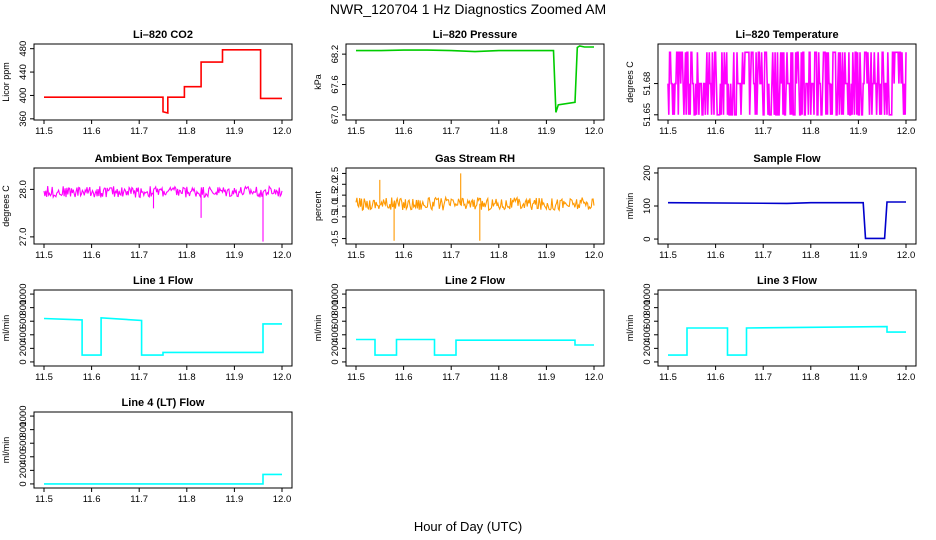 Image resolution: width=936 pixels, height=540 pixels. Describe the element at coordinates (335, 184) in the screenshot. I see `y-tick-label: 2.0` at that location.